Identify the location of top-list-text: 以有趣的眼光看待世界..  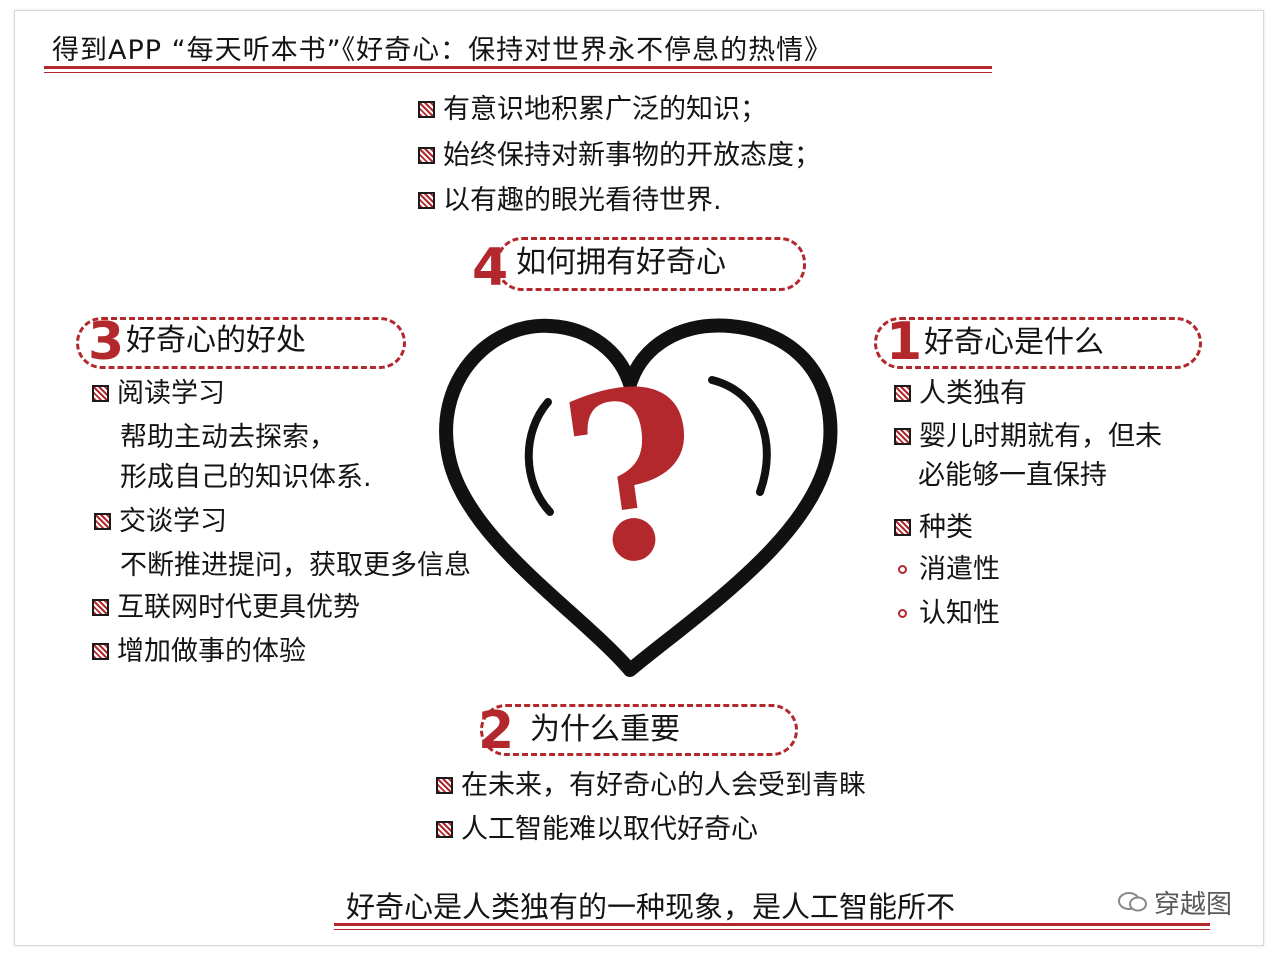
(582, 200).